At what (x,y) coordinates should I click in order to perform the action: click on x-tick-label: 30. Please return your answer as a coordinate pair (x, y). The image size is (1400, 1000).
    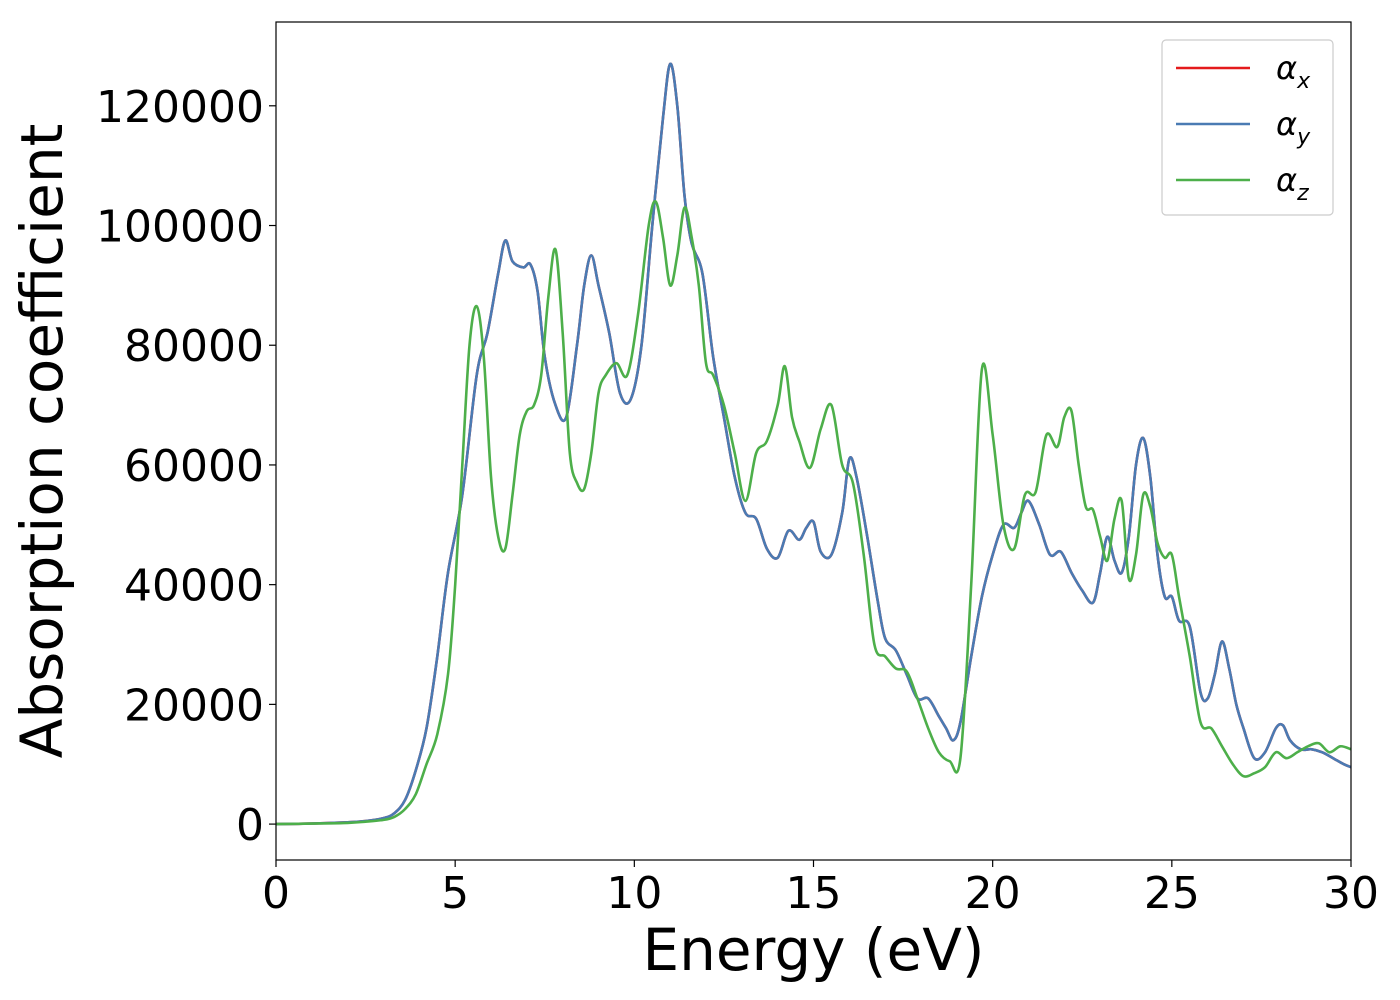
    Looking at the image, I should click on (1351, 893).